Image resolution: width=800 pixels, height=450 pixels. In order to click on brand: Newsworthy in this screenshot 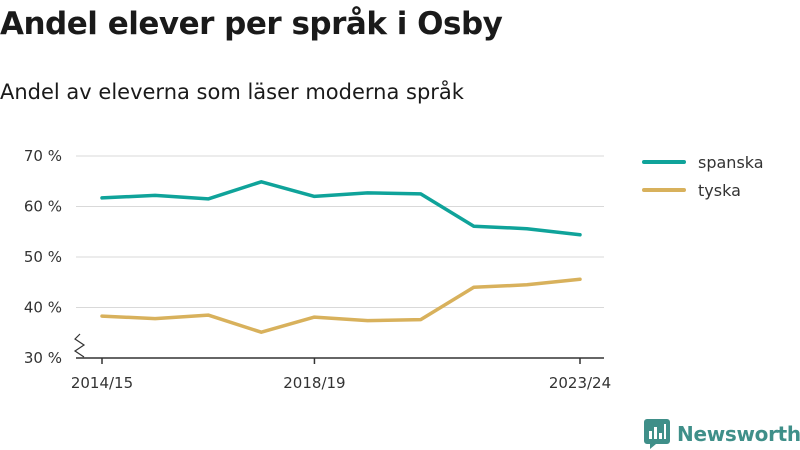, I will do `click(722, 434)`.